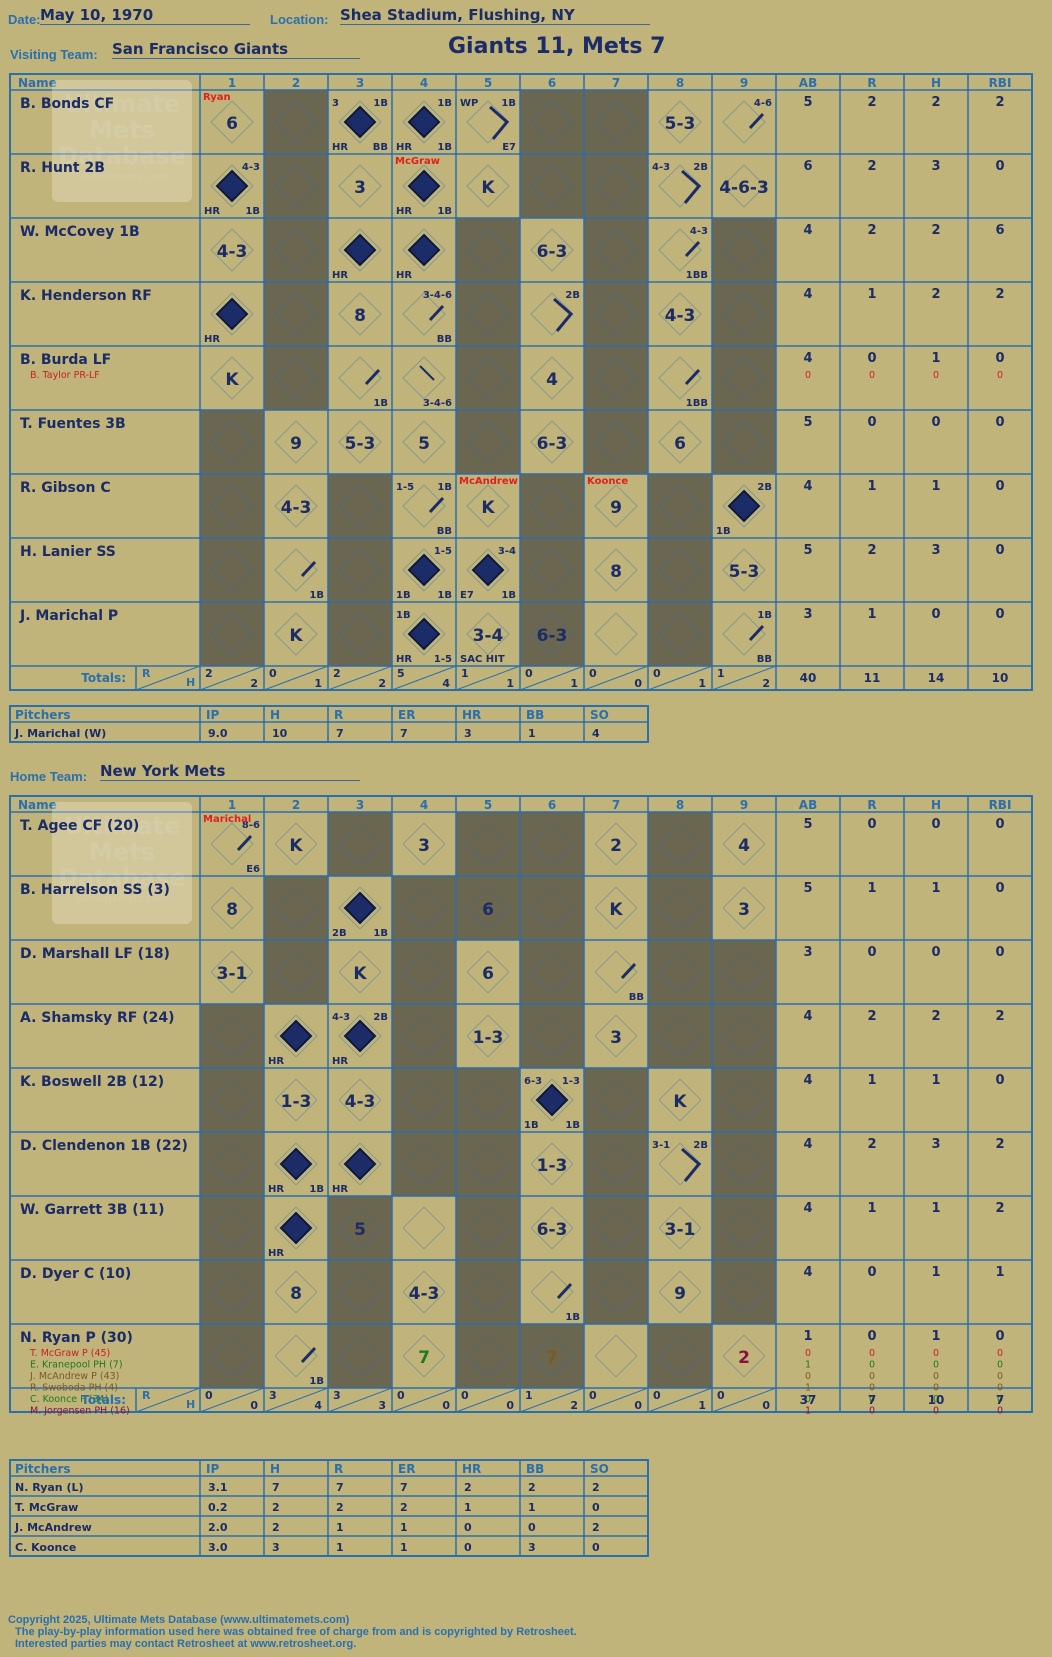  Describe the element at coordinates (424, 805) in the screenshot. I see `header-inning-4: 4` at that location.